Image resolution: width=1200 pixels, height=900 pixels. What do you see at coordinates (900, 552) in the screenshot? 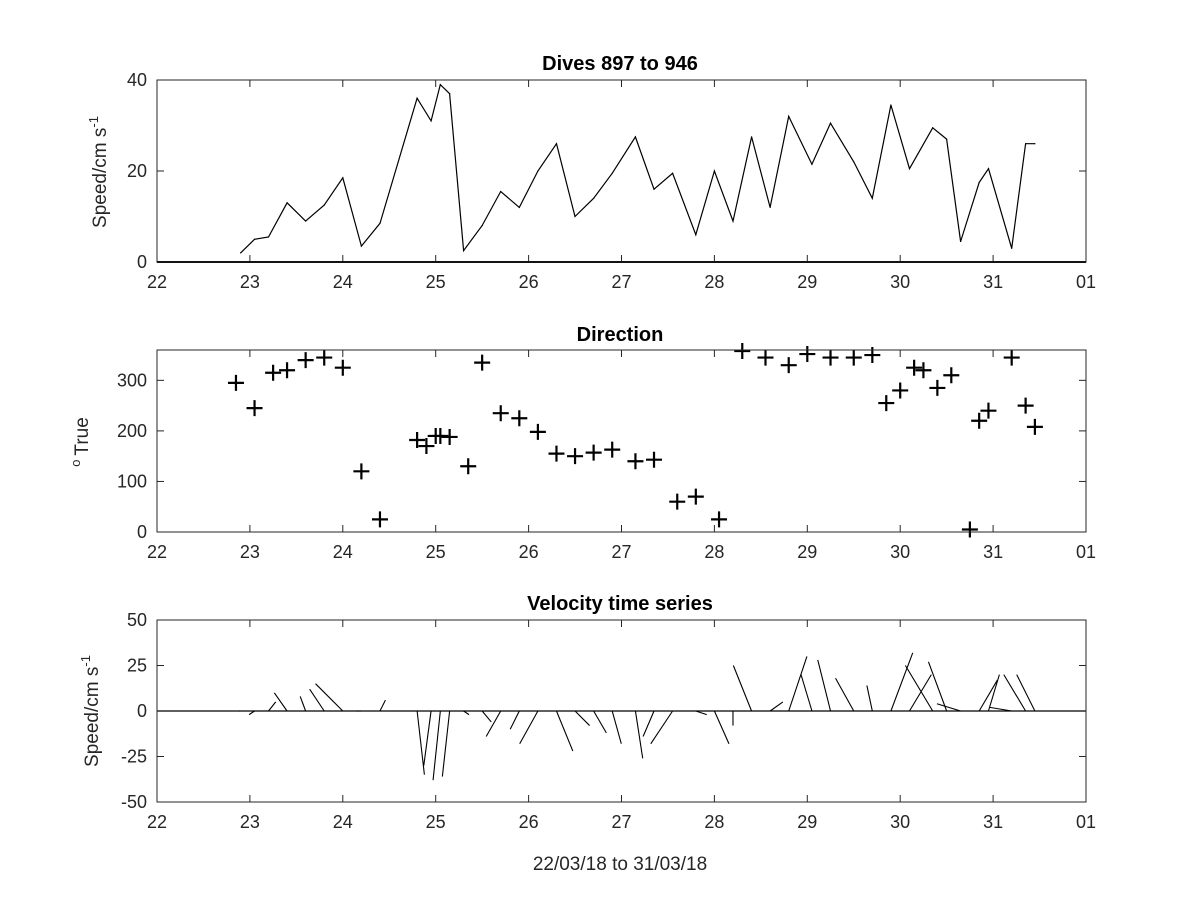
I see `direction-x-tick-label: 30` at bounding box center [900, 552].